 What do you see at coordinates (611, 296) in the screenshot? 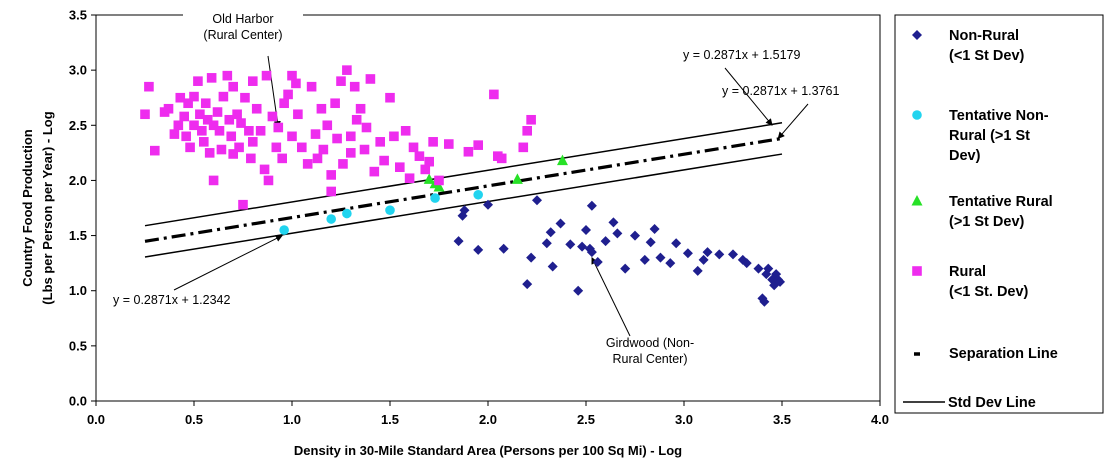
I see `annotation-girdwood-arrow` at bounding box center [611, 296].